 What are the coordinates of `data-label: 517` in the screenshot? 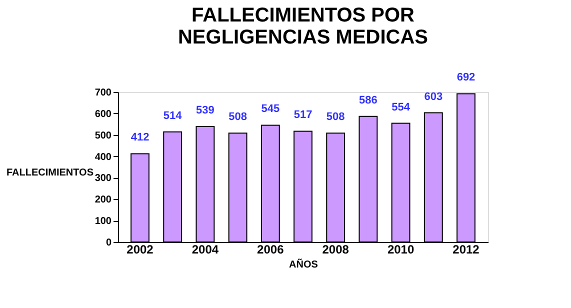 It's located at (303, 115).